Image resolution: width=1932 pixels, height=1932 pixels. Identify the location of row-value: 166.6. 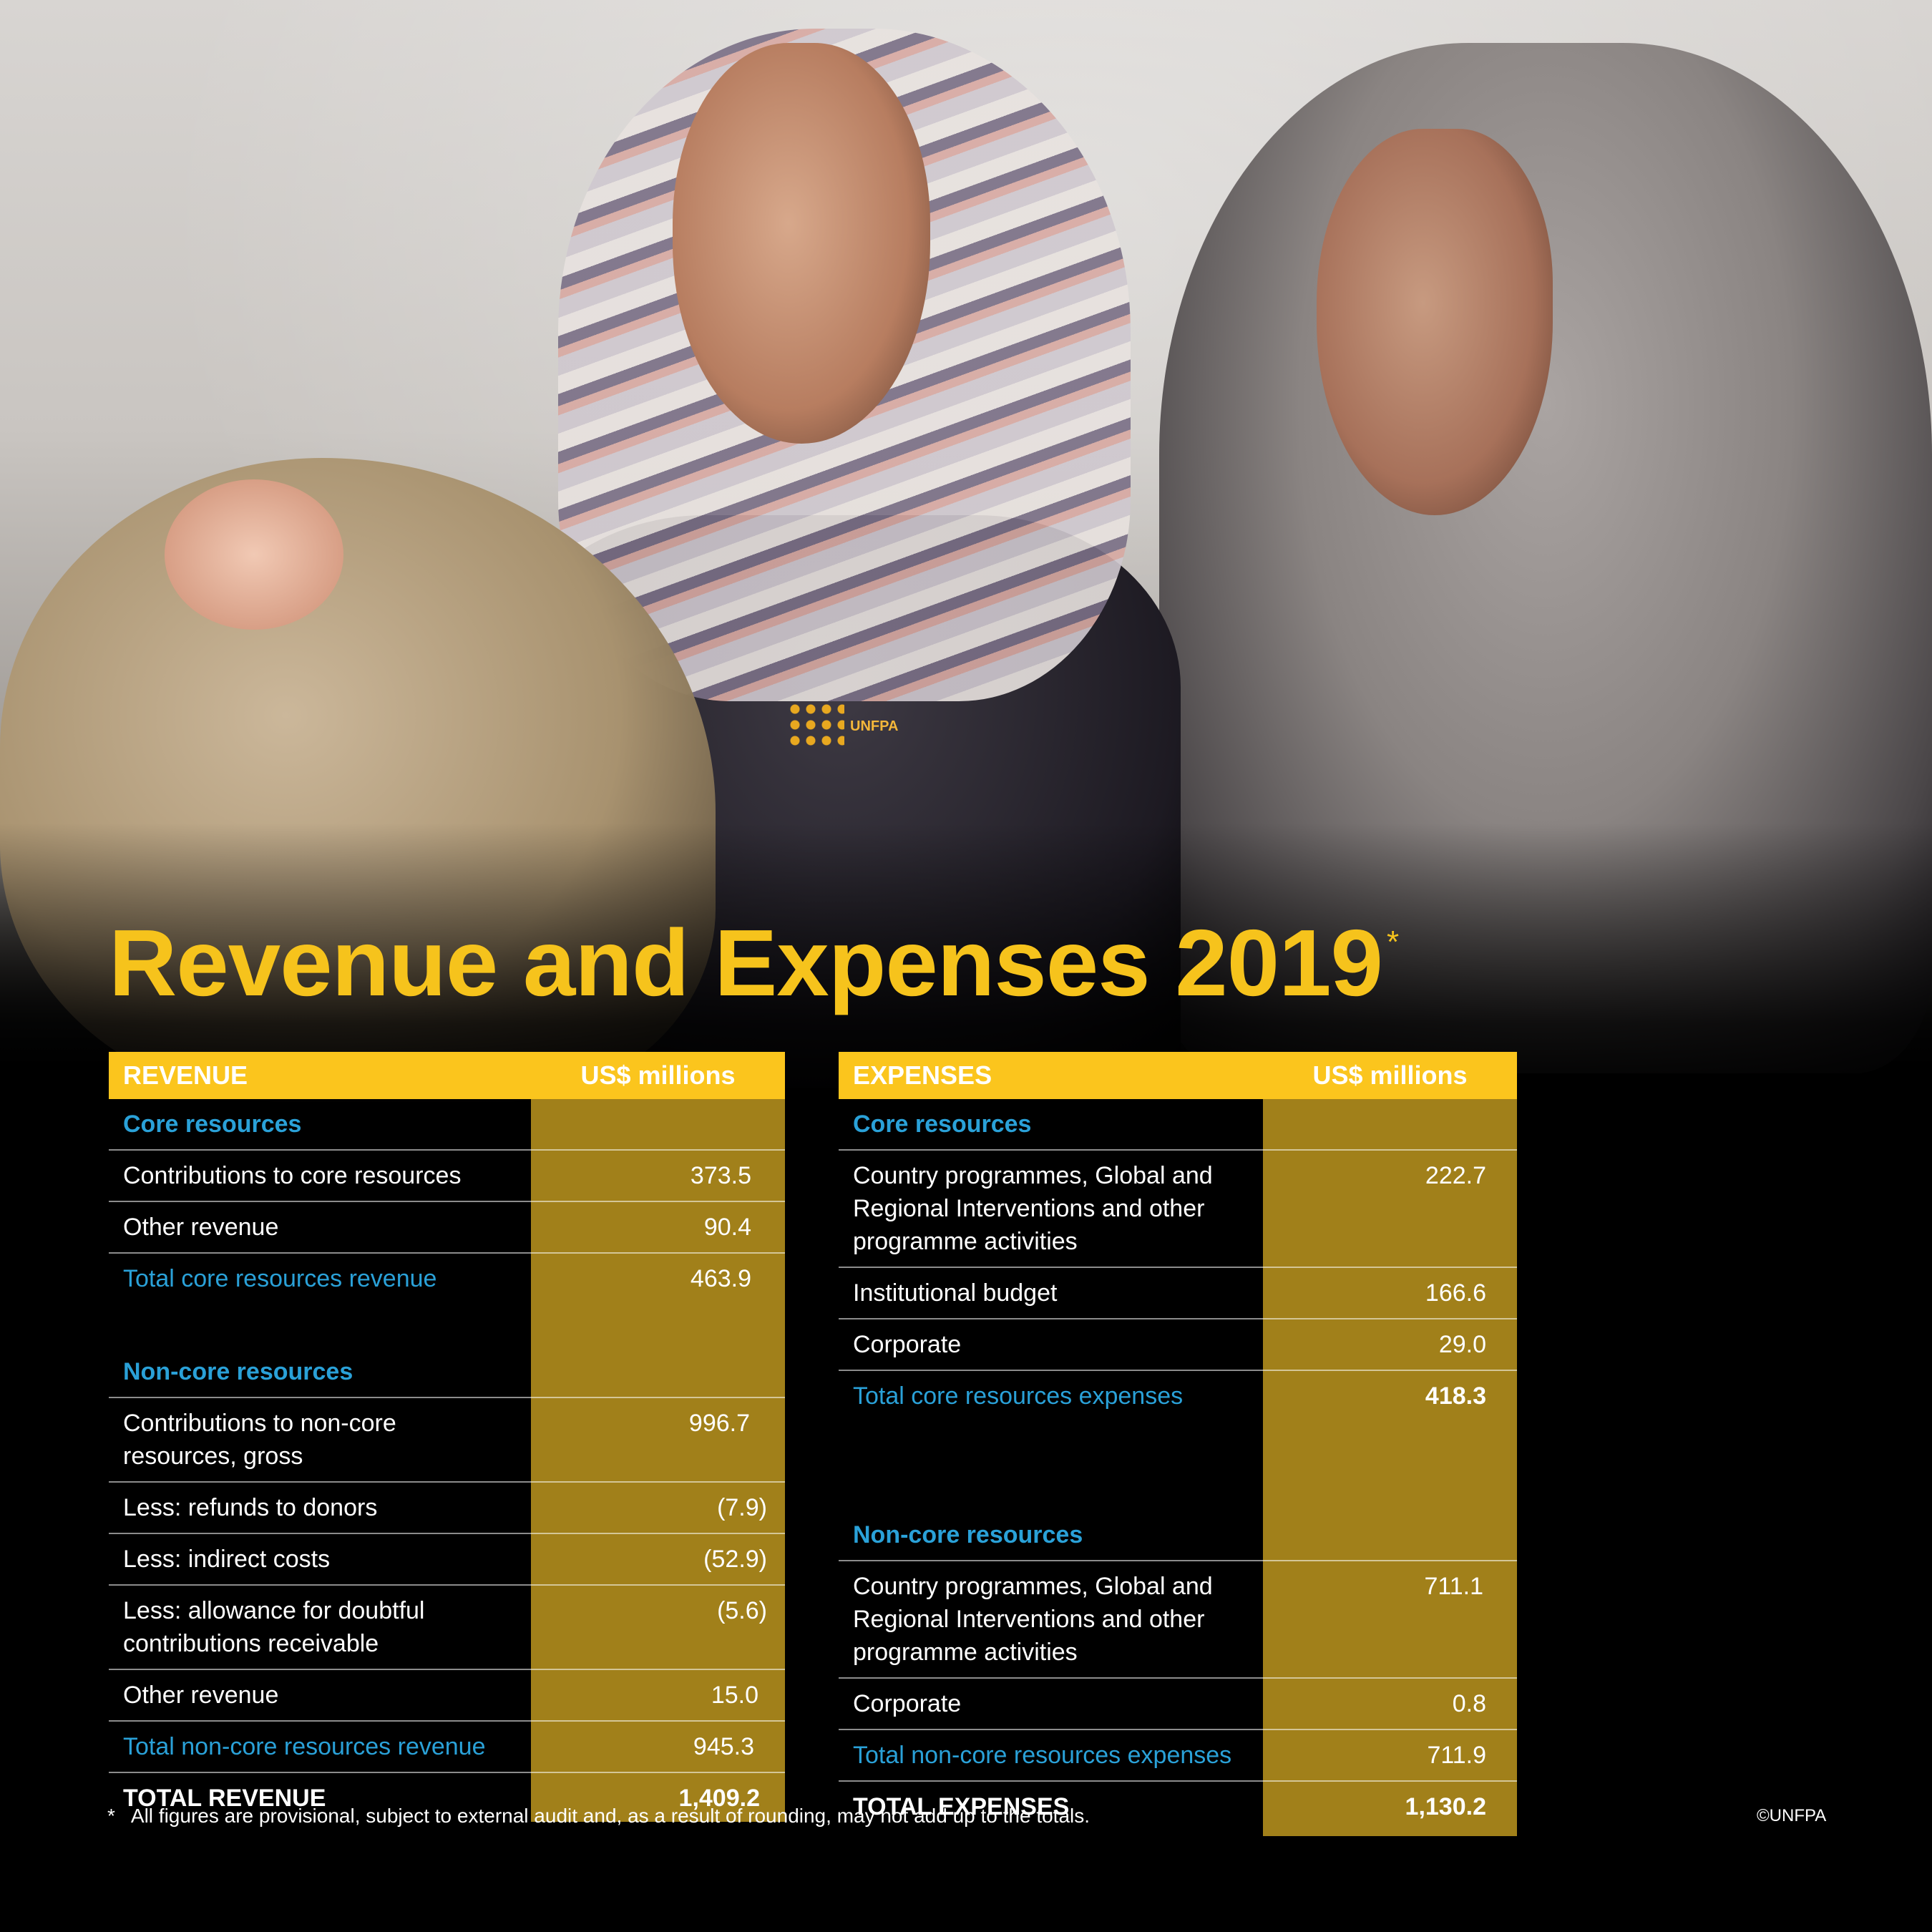
(1455, 1293).